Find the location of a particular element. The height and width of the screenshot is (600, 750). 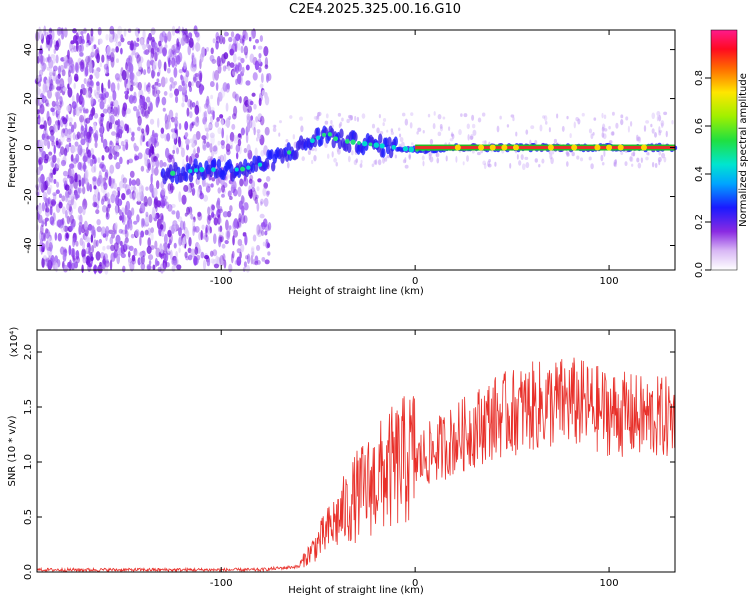

ridge-blob is located at coordinates (219, 163).